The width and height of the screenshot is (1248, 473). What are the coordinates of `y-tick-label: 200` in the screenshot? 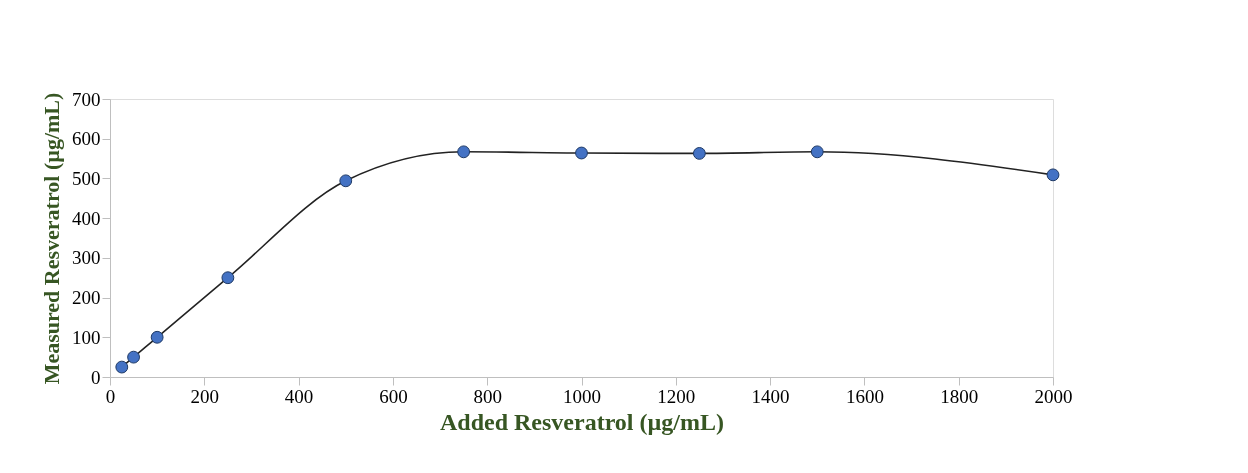 It's located at (86, 298).